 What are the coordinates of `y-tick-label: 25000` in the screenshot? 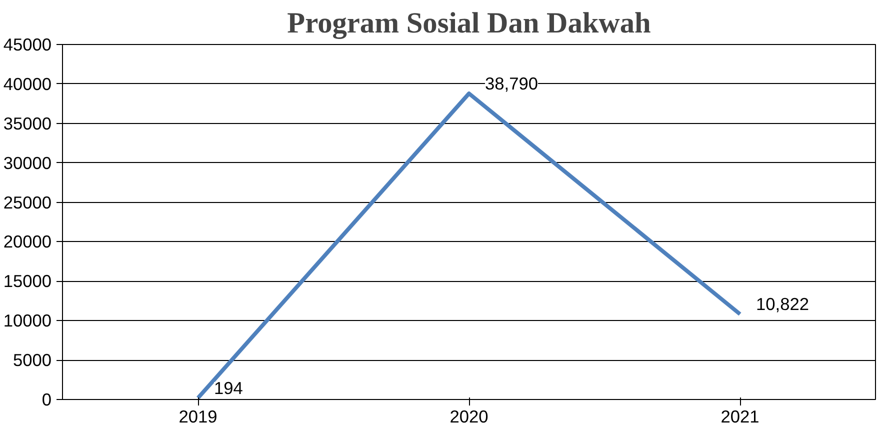 It's located at (27, 202).